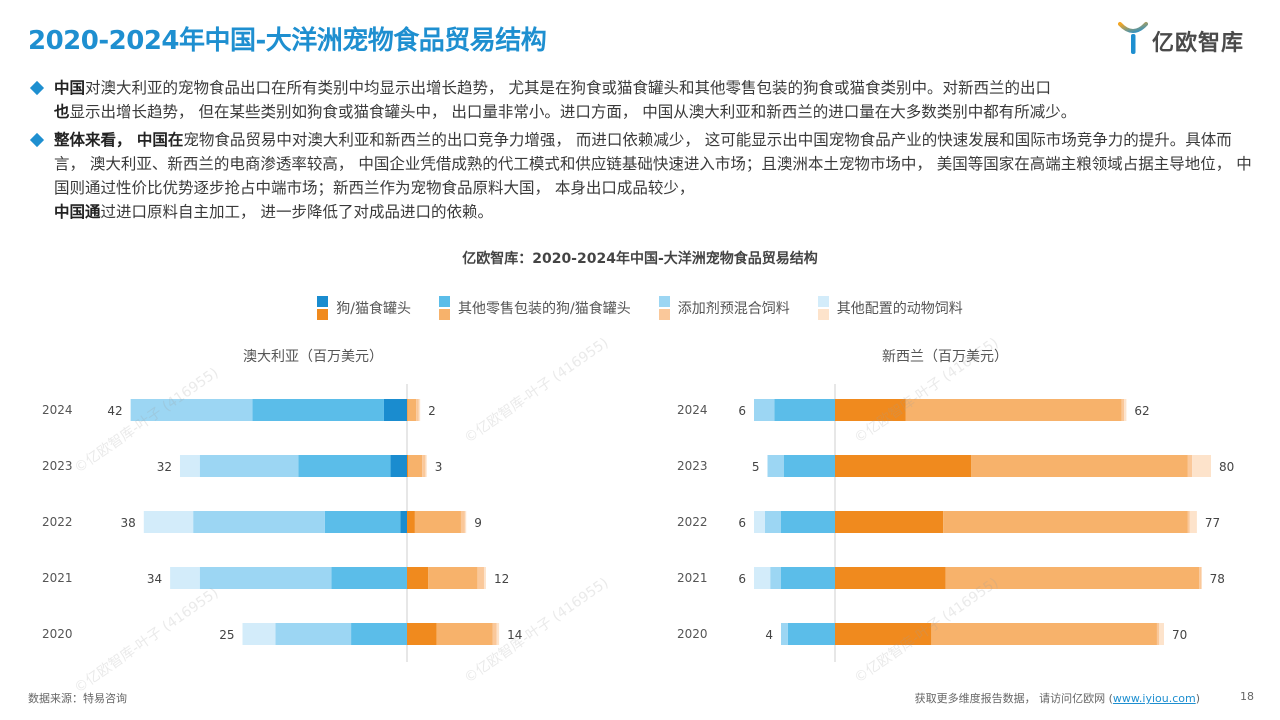 This screenshot has width=1280, height=720. What do you see at coordinates (945, 357) in the screenshot?
I see `panel-title: 新西兰（百万美元）` at bounding box center [945, 357].